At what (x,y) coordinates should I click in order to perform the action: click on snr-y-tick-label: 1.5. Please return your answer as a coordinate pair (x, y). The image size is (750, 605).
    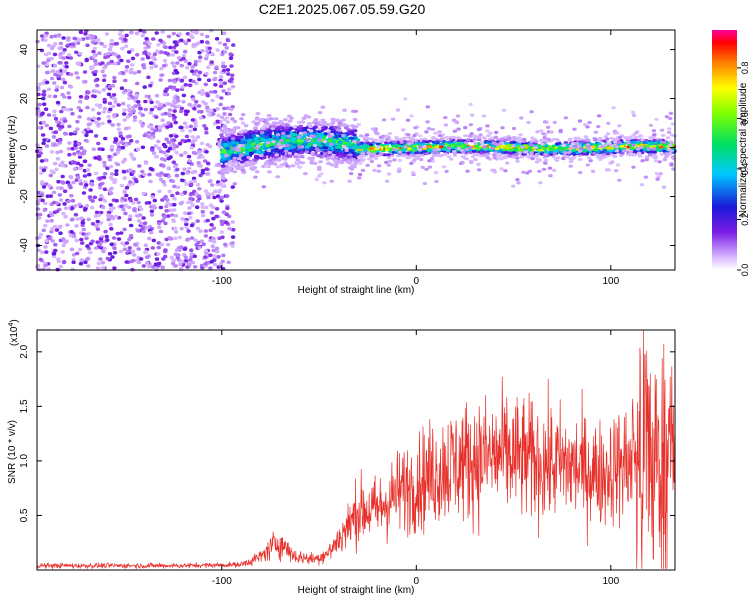
    Looking at the image, I should click on (24, 406).